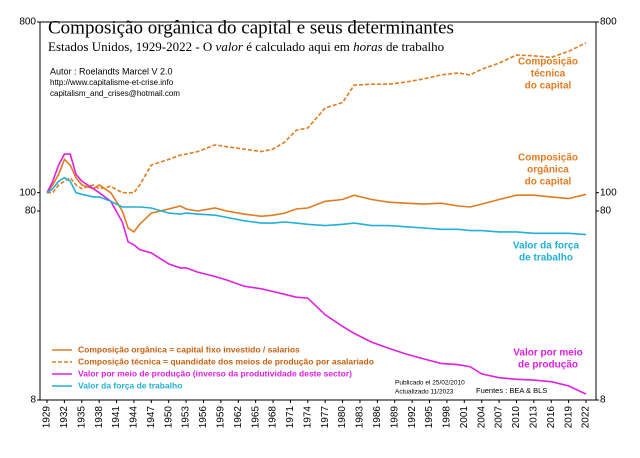 The width and height of the screenshot is (640, 458). Describe the element at coordinates (134, 417) in the screenshot. I see `x-tick-label: 1944` at that location.